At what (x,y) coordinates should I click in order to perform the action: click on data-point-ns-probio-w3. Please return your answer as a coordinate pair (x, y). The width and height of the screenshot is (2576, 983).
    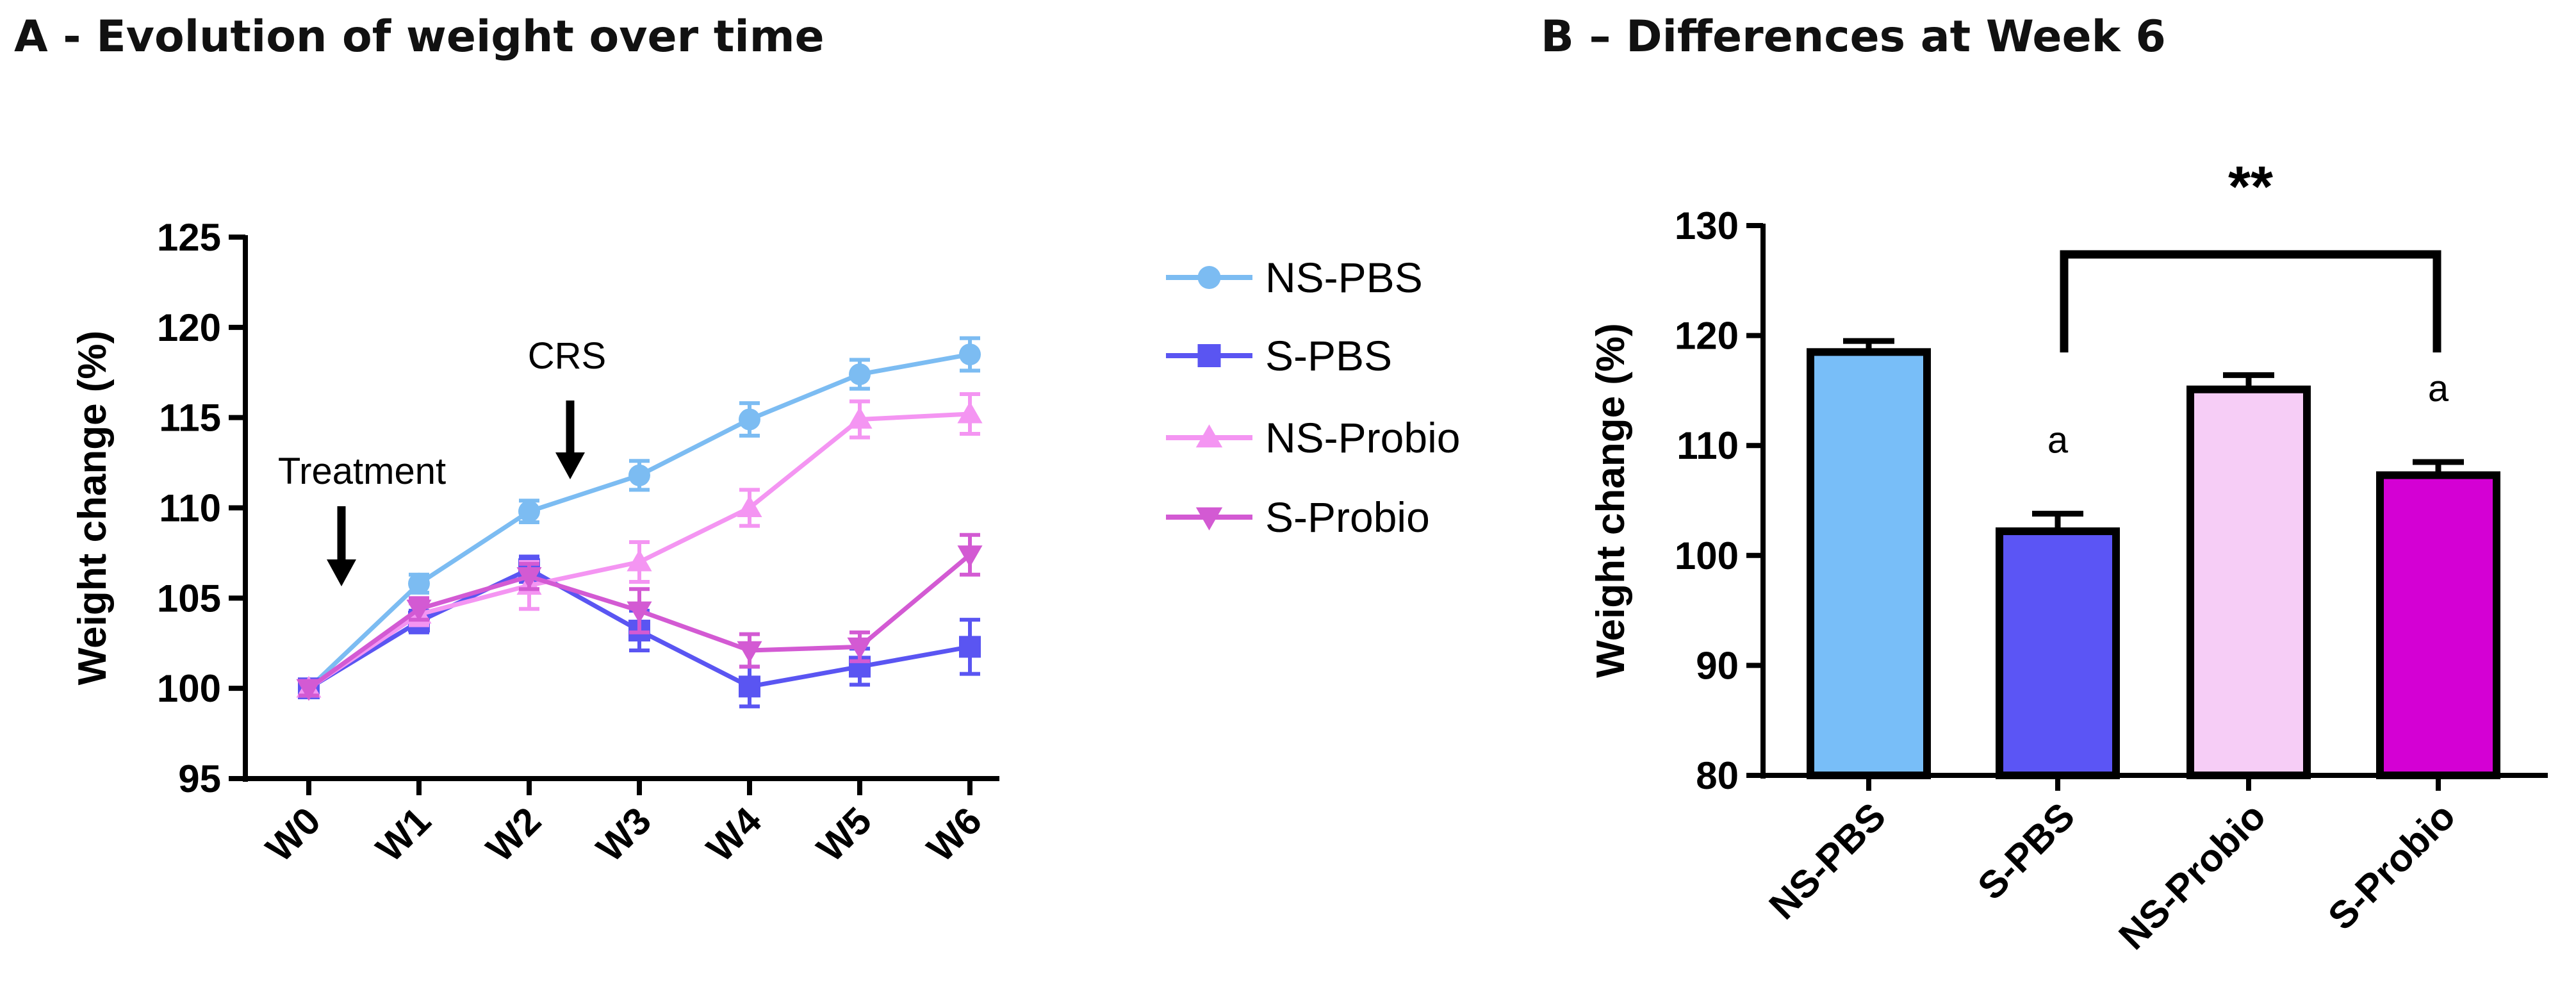
    Looking at the image, I should click on (639, 560).